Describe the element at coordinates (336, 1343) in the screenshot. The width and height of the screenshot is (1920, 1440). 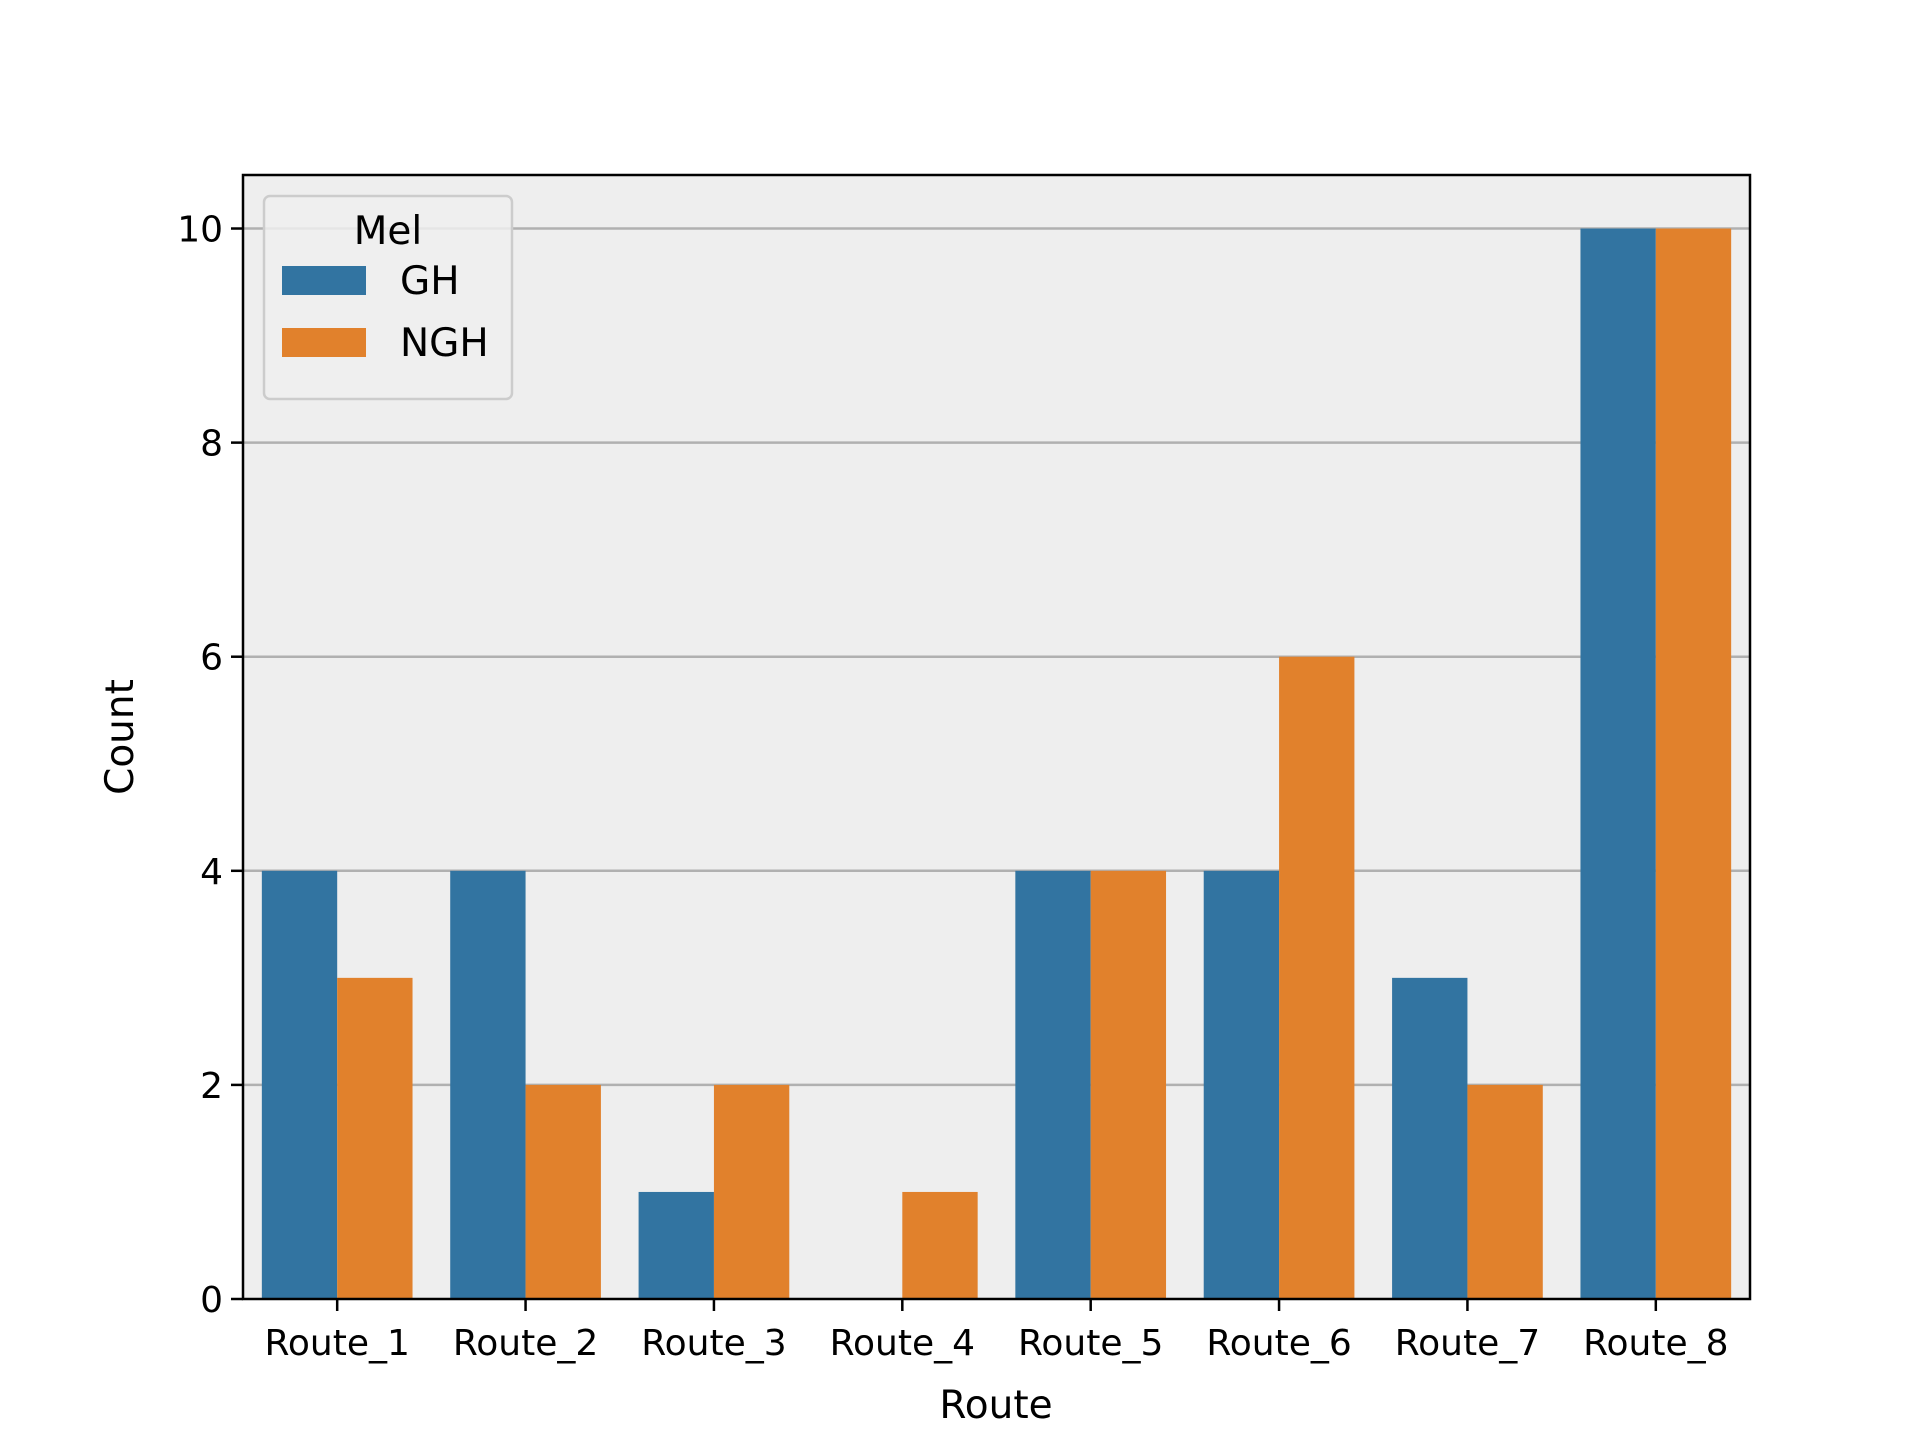
I see `x-tick-label-0: Route_1` at that location.